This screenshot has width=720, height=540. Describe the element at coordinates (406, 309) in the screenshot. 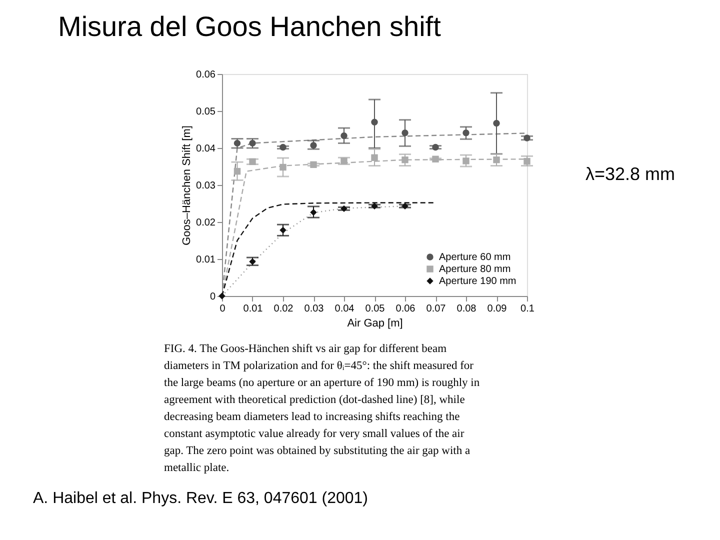

I see `x-tick-label: 0.06` at that location.